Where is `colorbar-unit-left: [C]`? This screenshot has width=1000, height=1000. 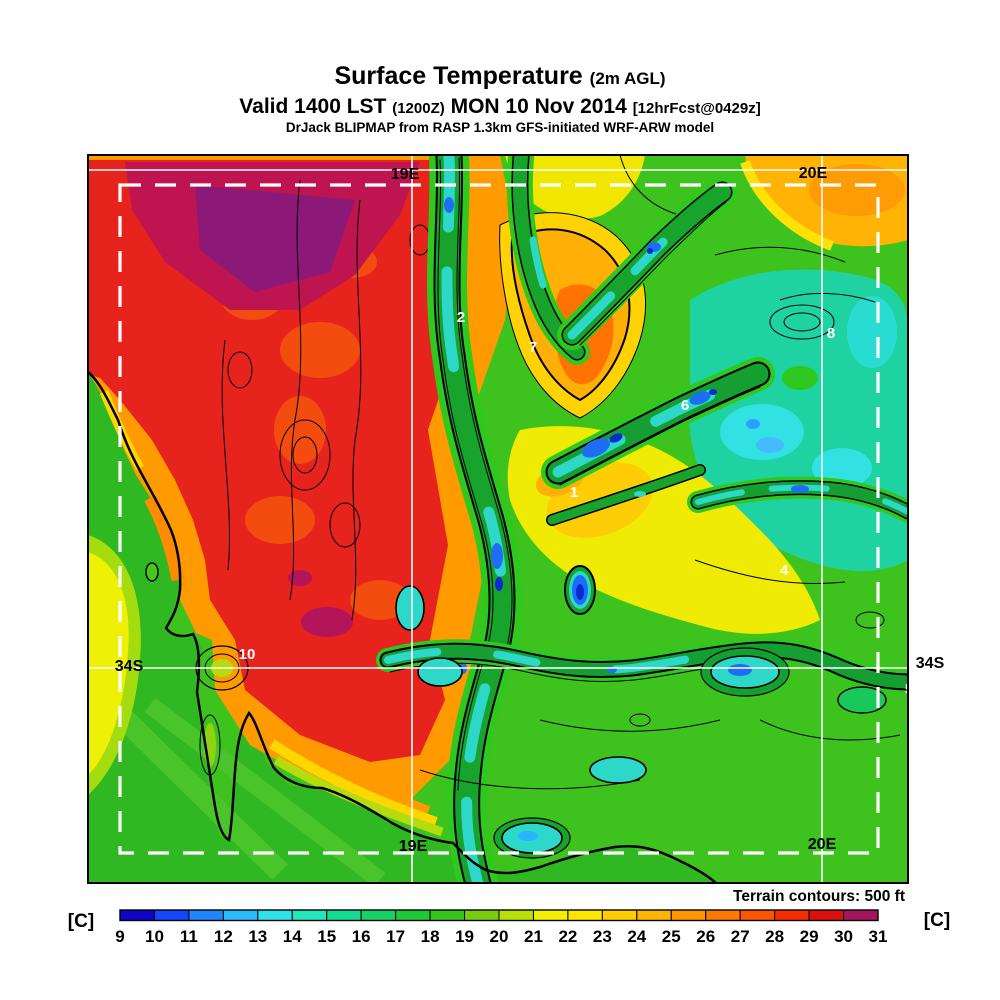 colorbar-unit-left: [C] is located at coordinates (81, 921).